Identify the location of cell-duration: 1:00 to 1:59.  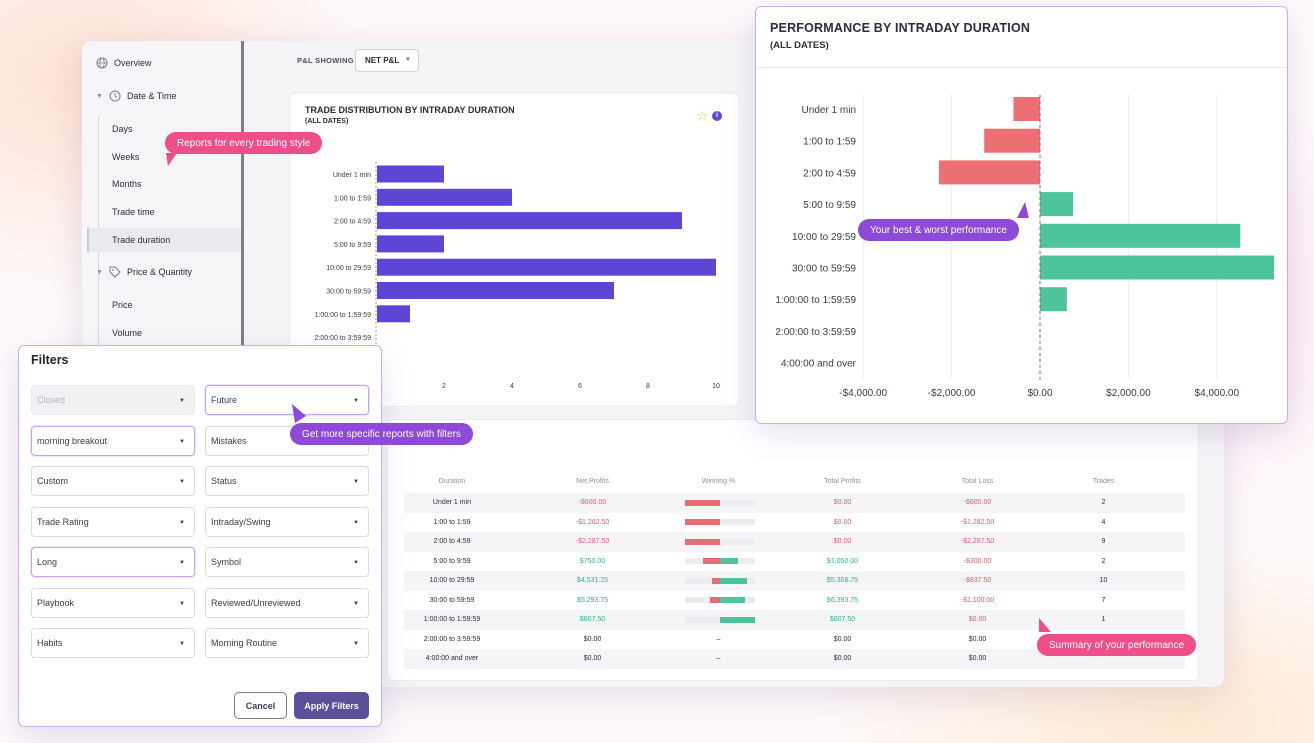
(452, 522).